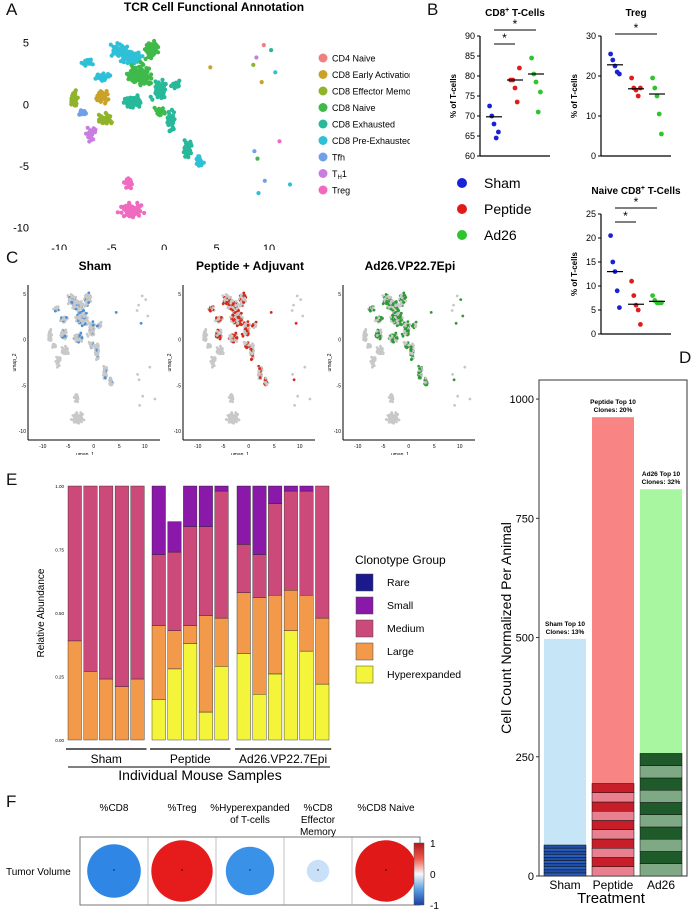  What do you see at coordinates (613, 885) in the screenshot?
I see `x-tick-label: Peptide` at bounding box center [613, 885].